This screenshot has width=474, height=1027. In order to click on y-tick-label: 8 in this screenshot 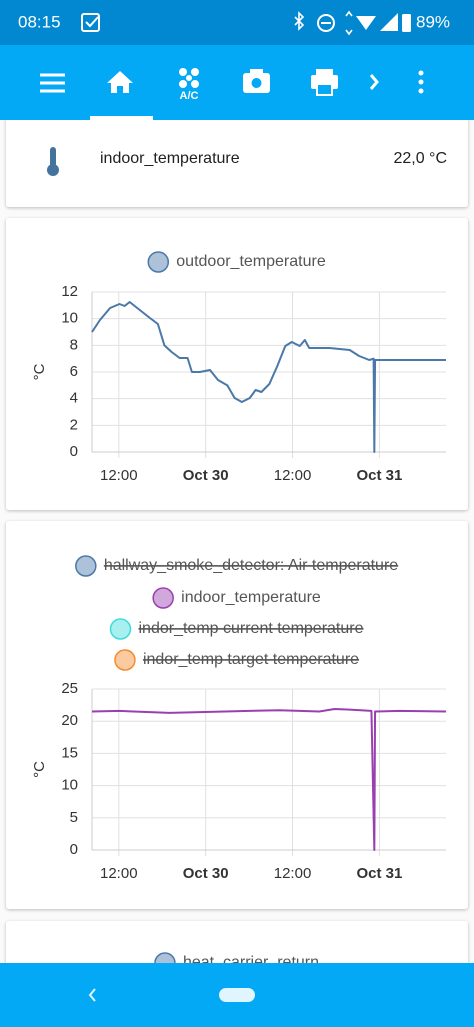, I will do `click(74, 344)`.